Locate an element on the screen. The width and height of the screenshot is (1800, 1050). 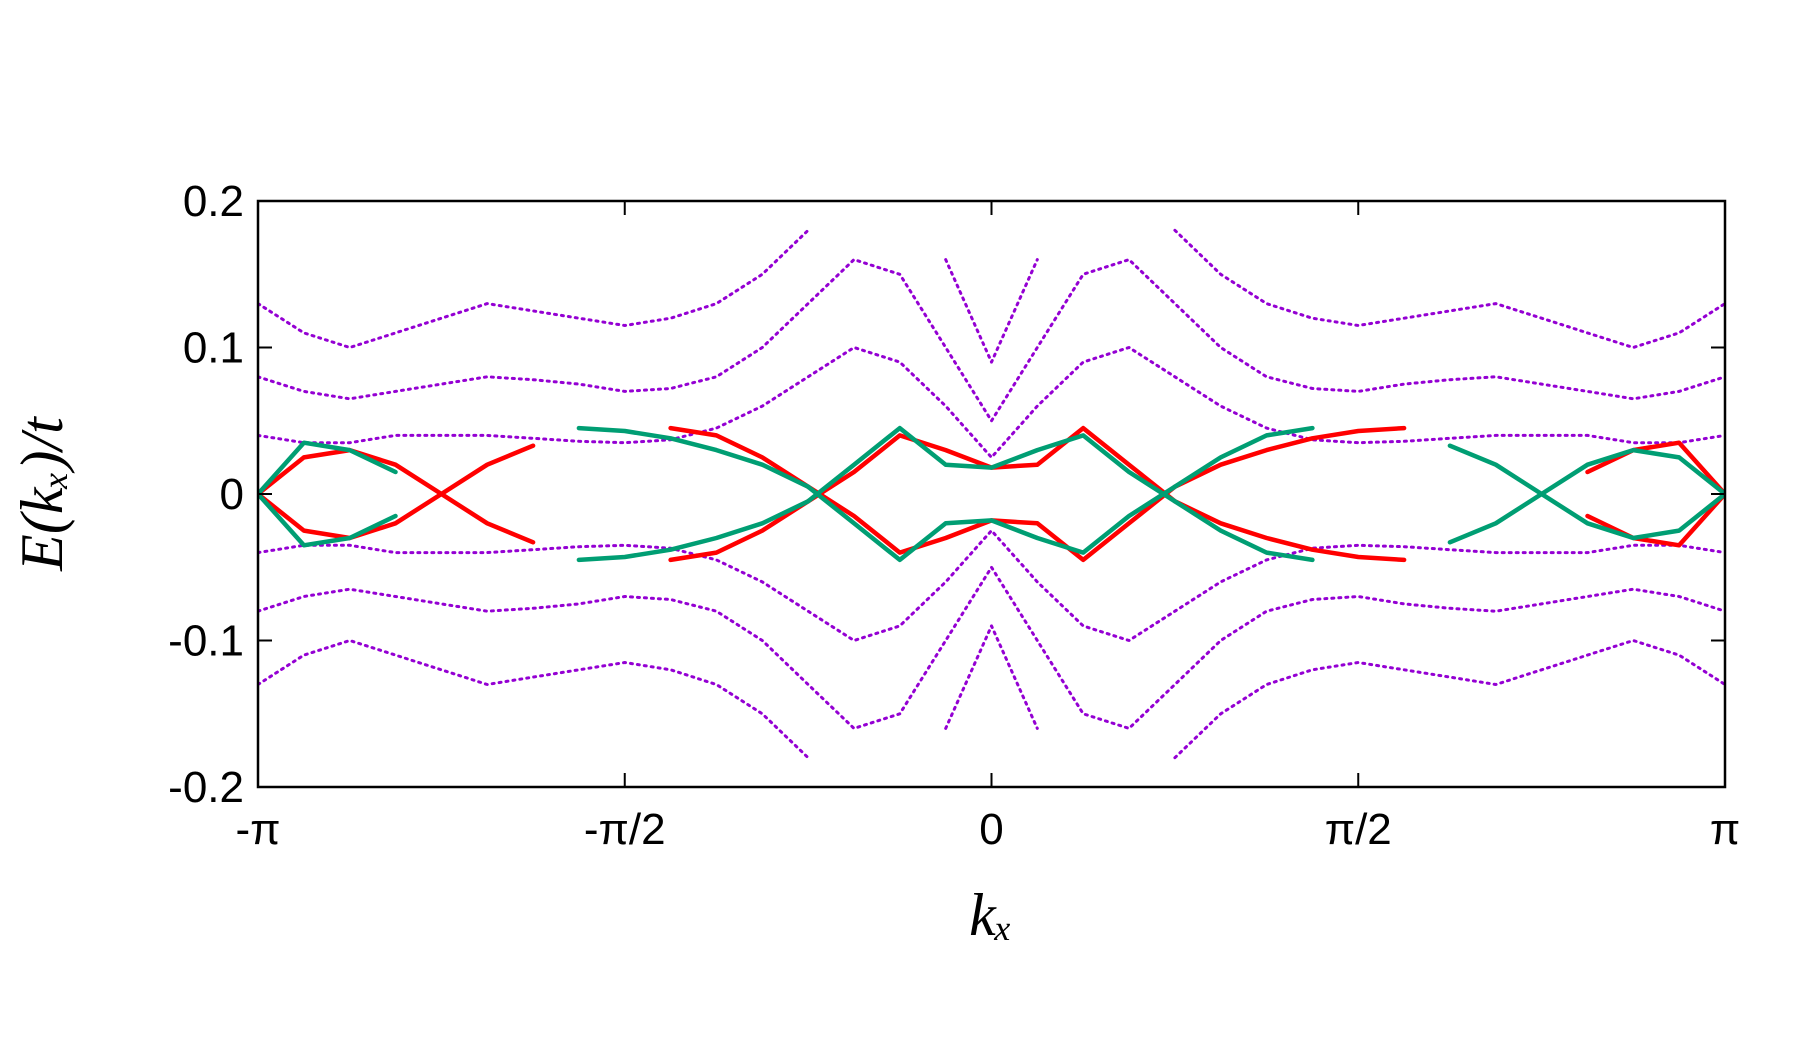
x-tick-label: 0 is located at coordinates (991, 829).